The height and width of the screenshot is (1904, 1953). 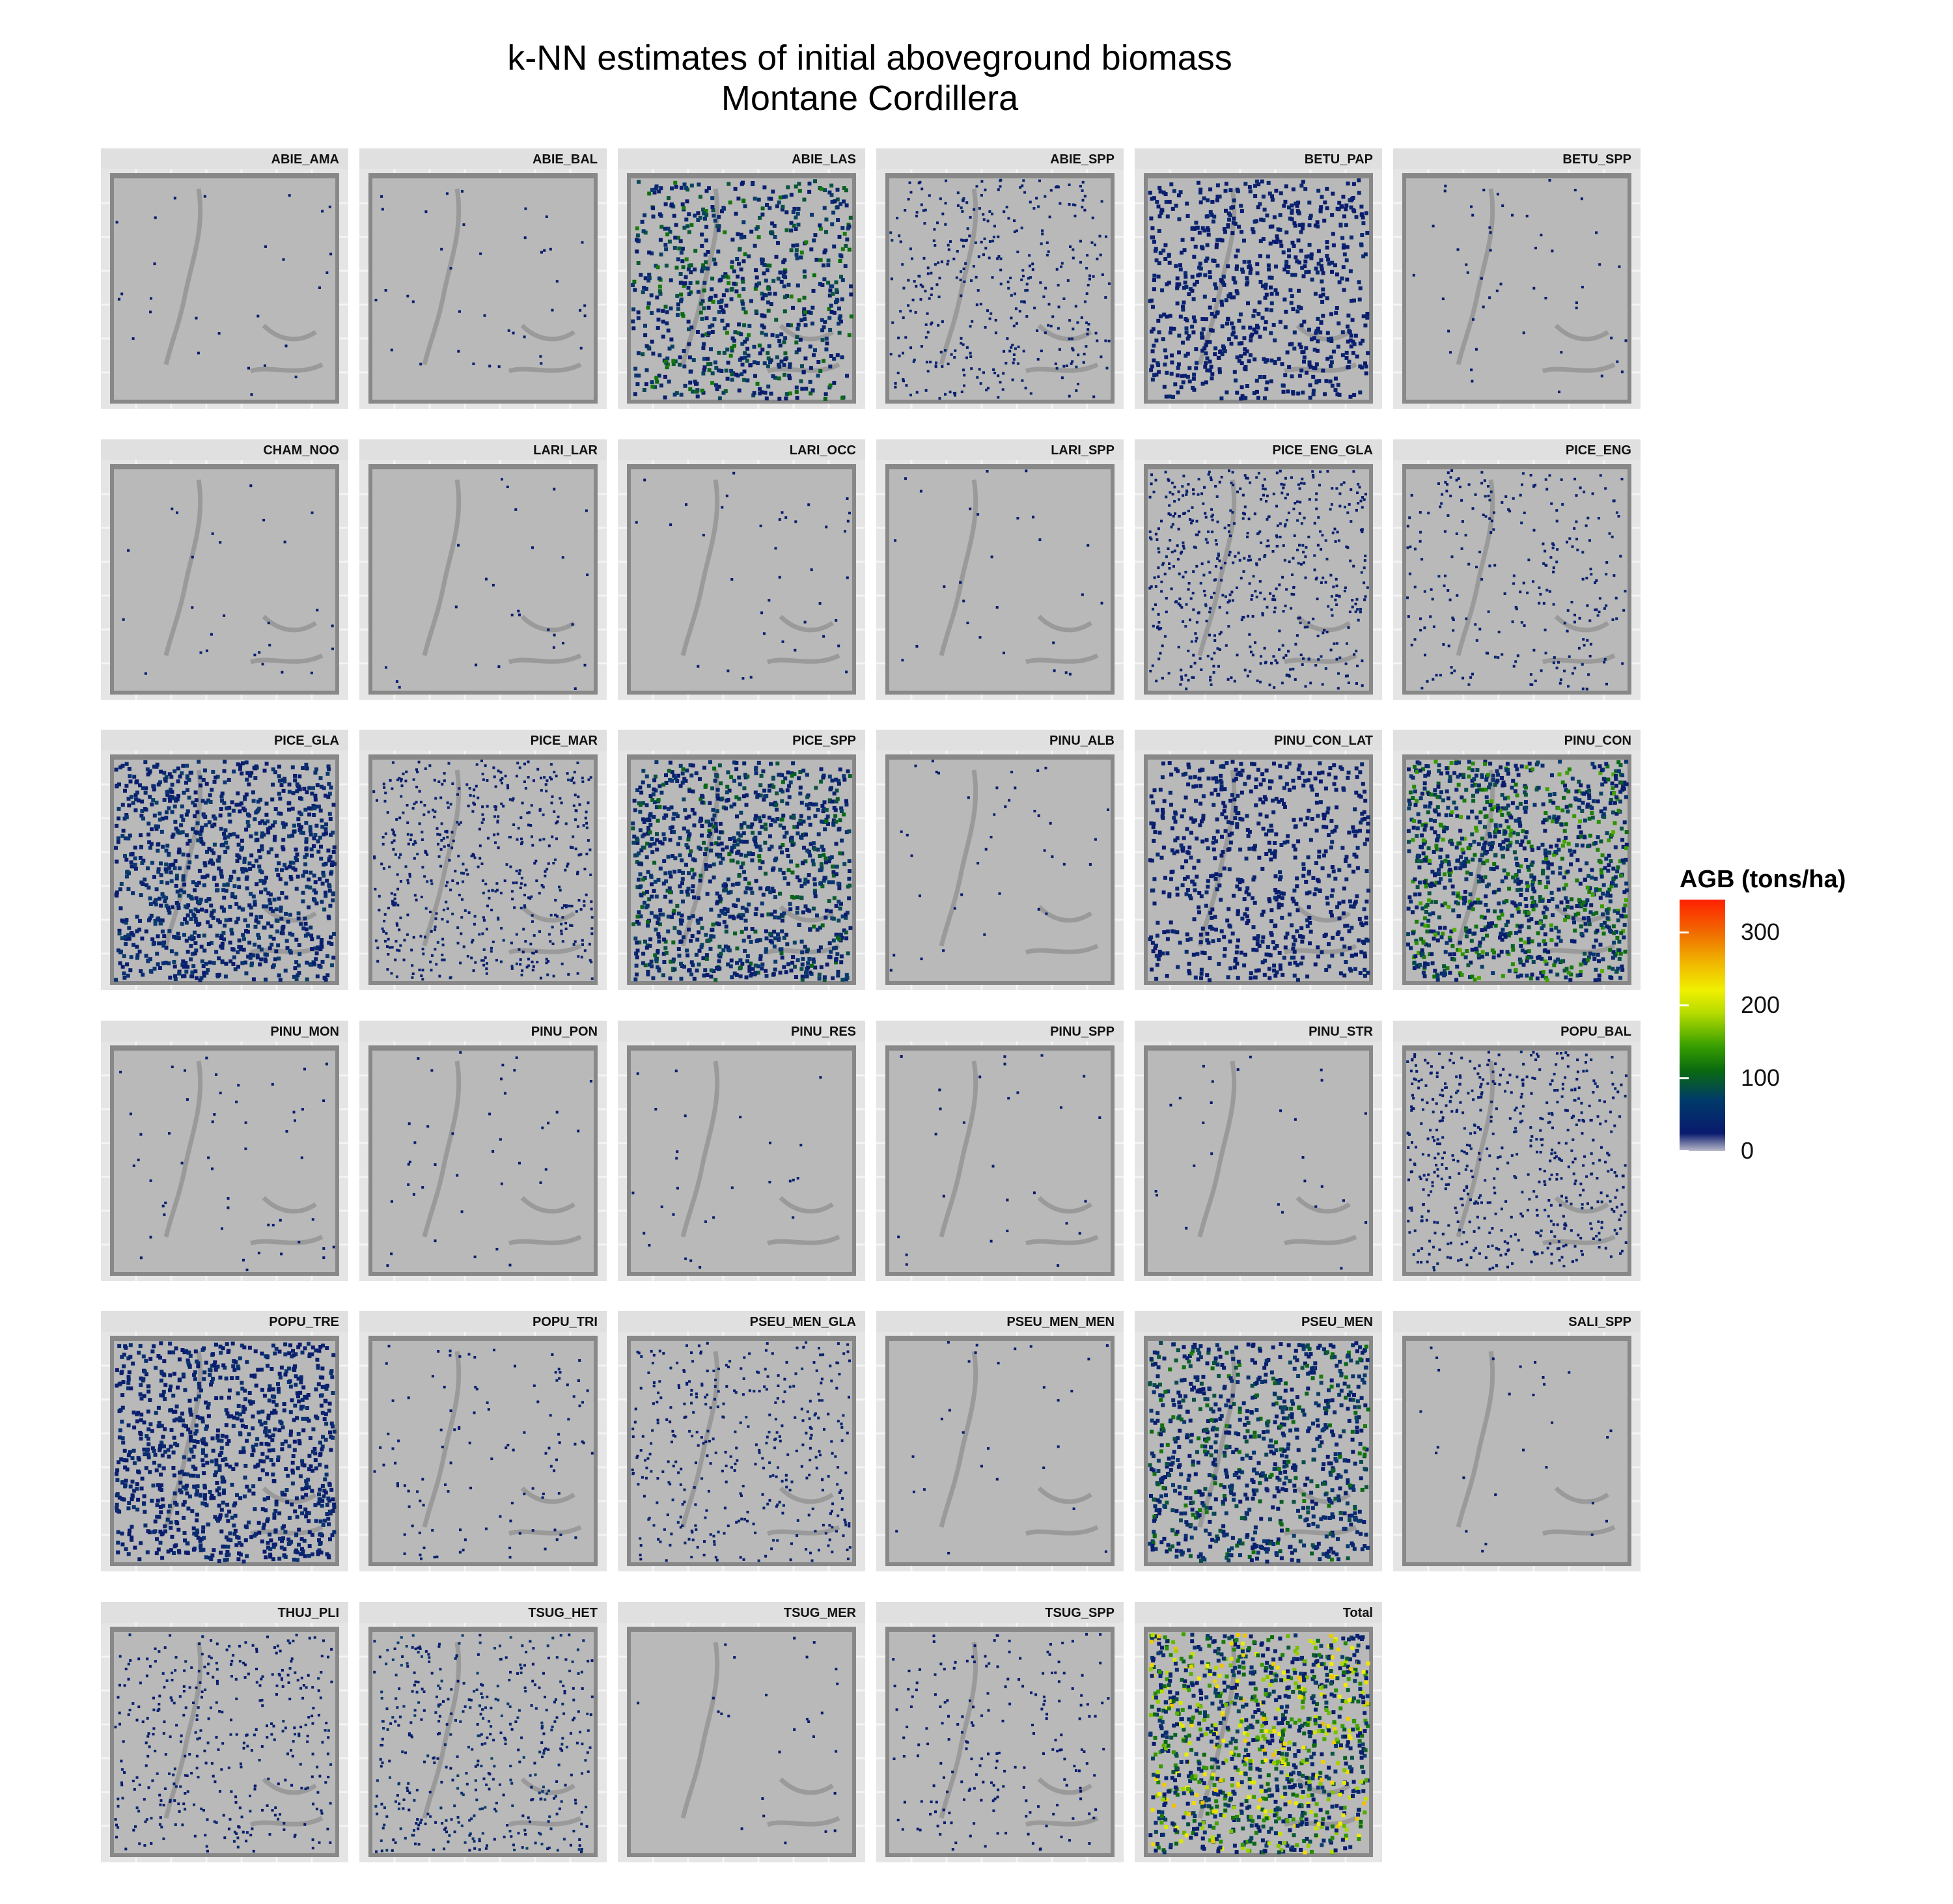 I want to click on facet-map-panel, so click(x=224, y=871).